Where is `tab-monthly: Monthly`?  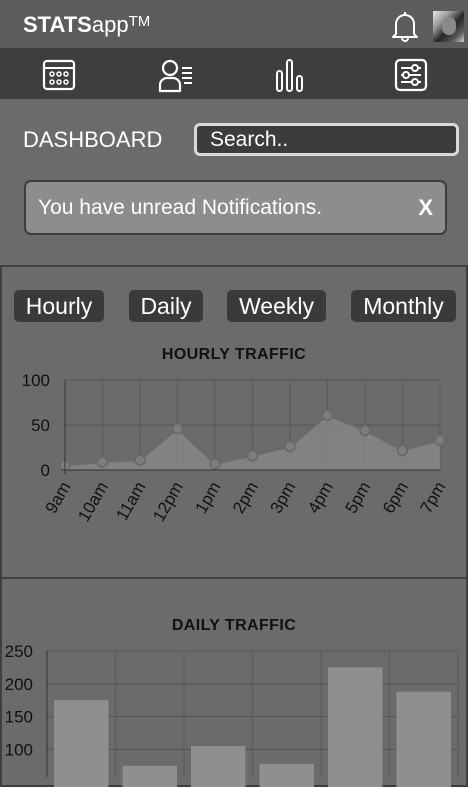
tab-monthly: Monthly is located at coordinates (403, 306).